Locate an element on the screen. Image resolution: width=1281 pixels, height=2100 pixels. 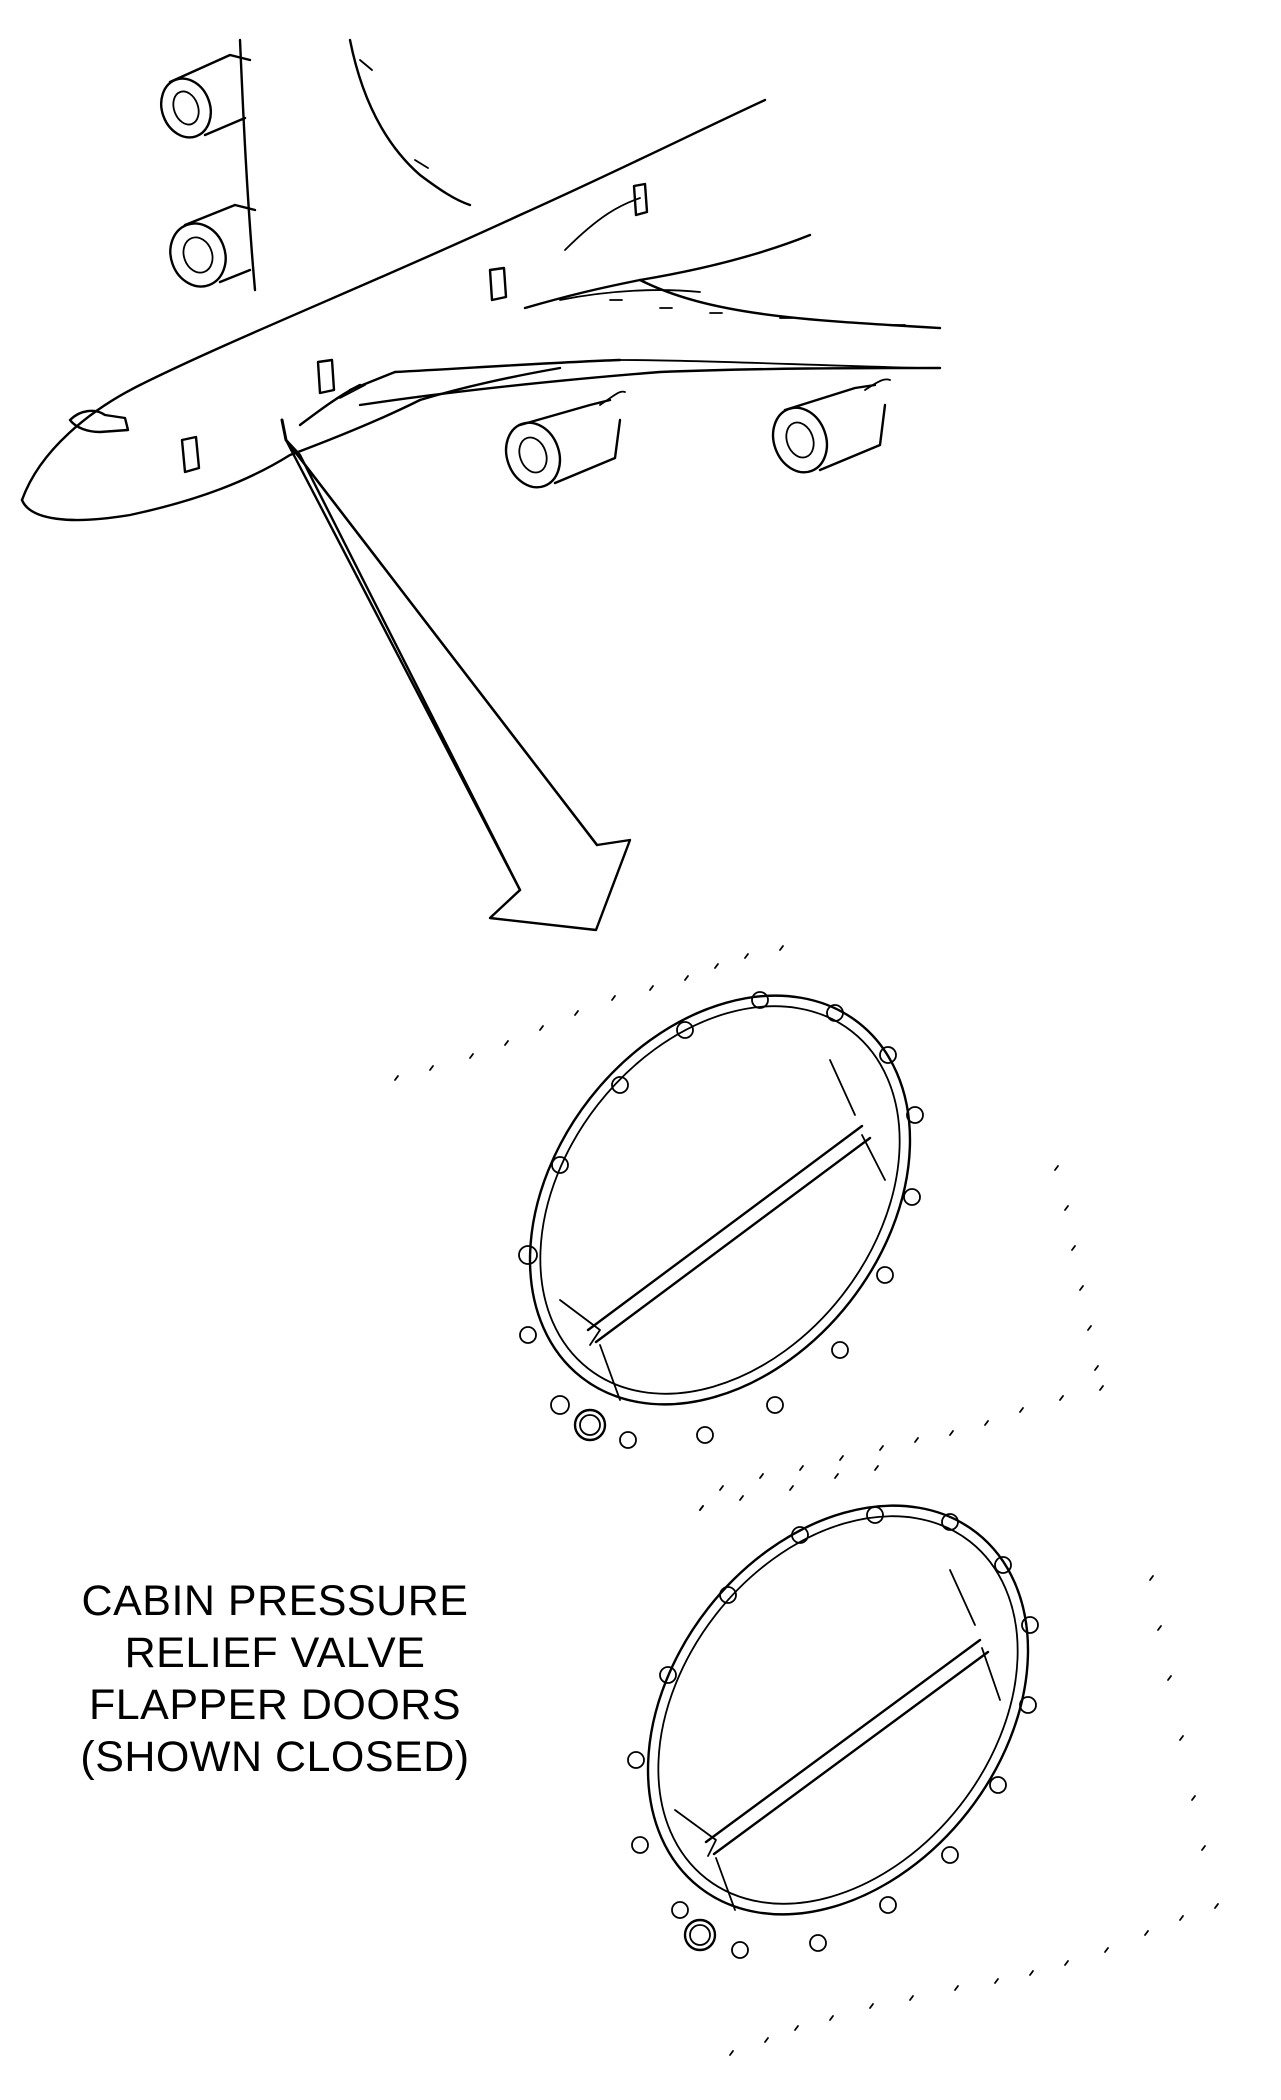
relief-valve-door-upper is located at coordinates (749, 1228).